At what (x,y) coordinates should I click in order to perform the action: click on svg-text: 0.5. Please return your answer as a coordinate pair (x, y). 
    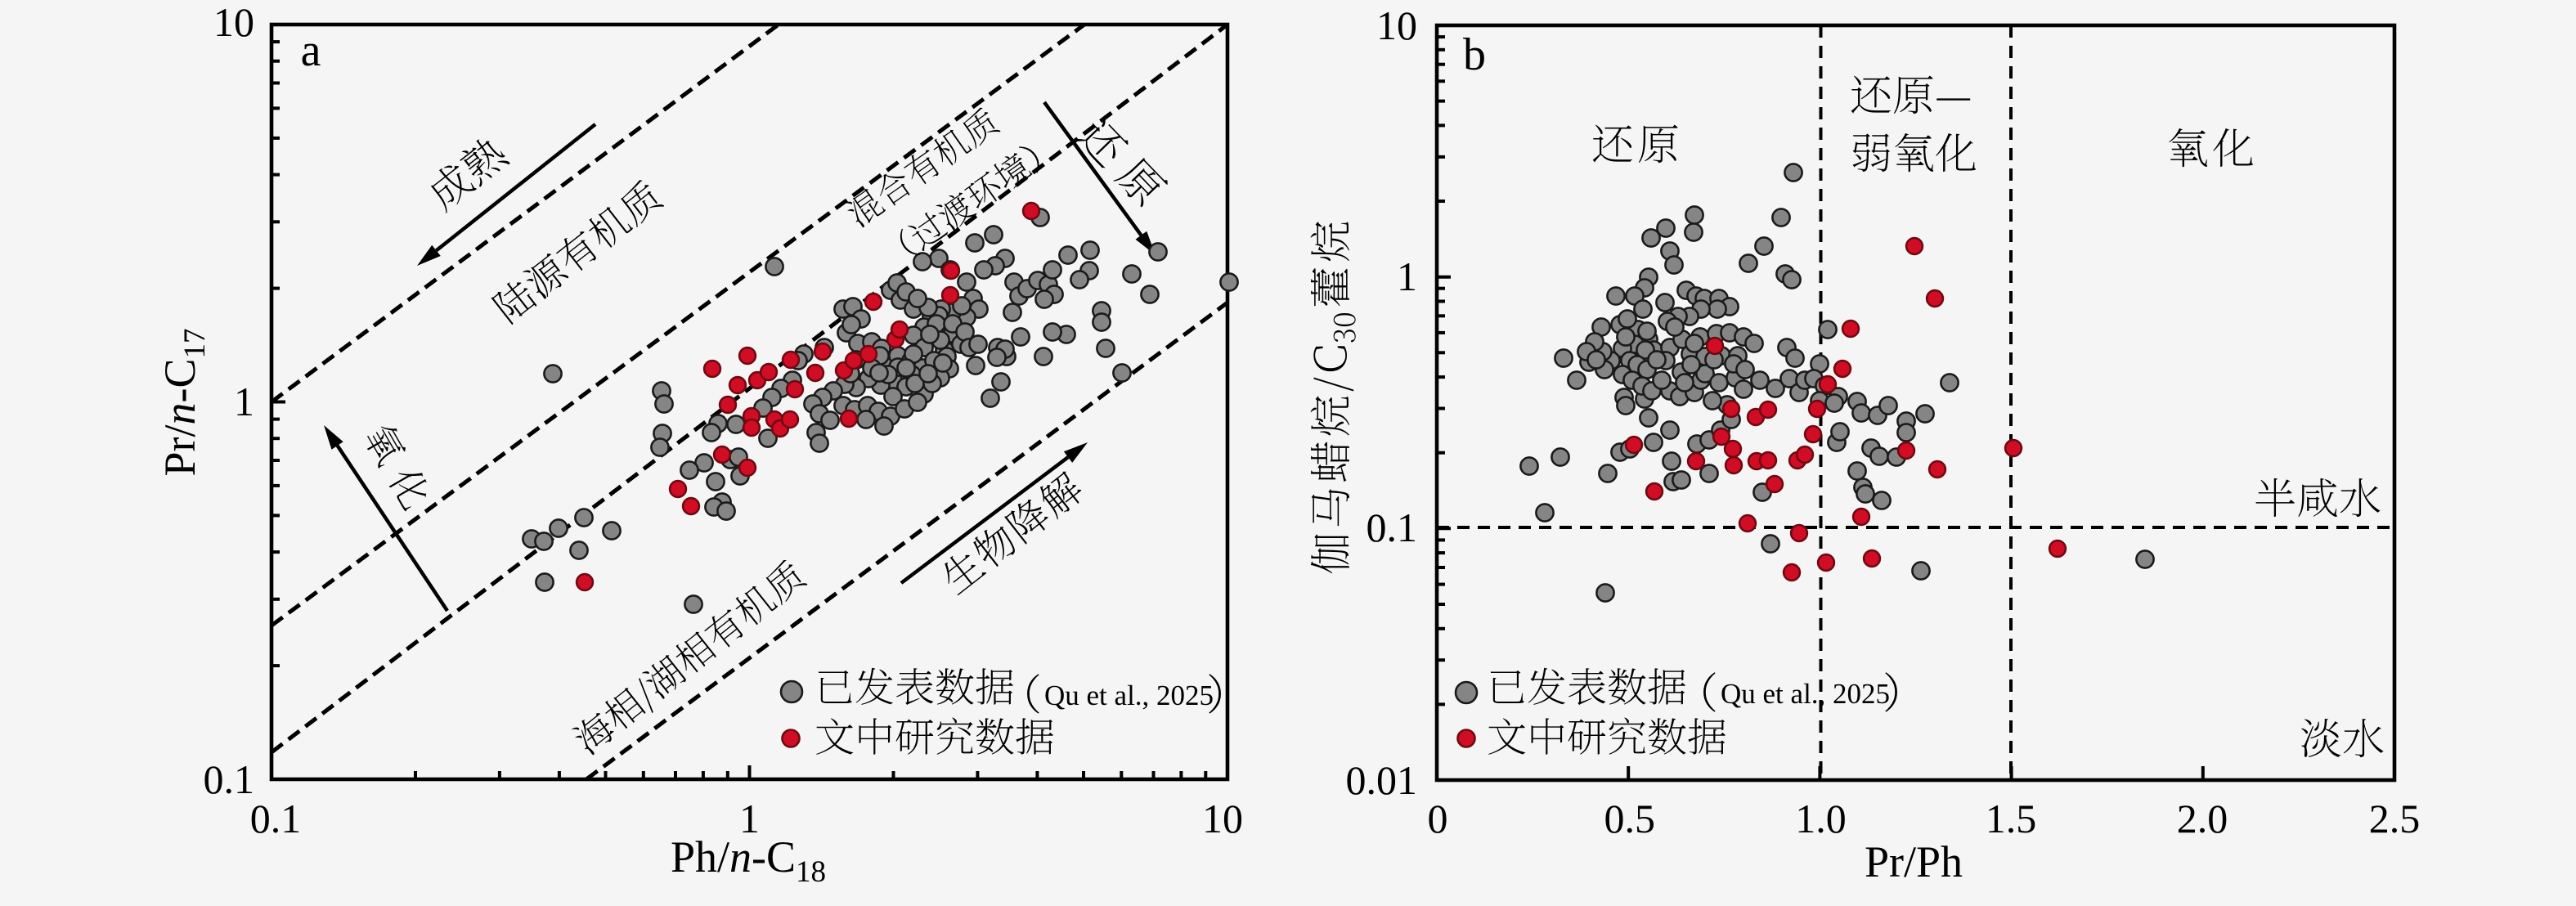
    Looking at the image, I should click on (1630, 818).